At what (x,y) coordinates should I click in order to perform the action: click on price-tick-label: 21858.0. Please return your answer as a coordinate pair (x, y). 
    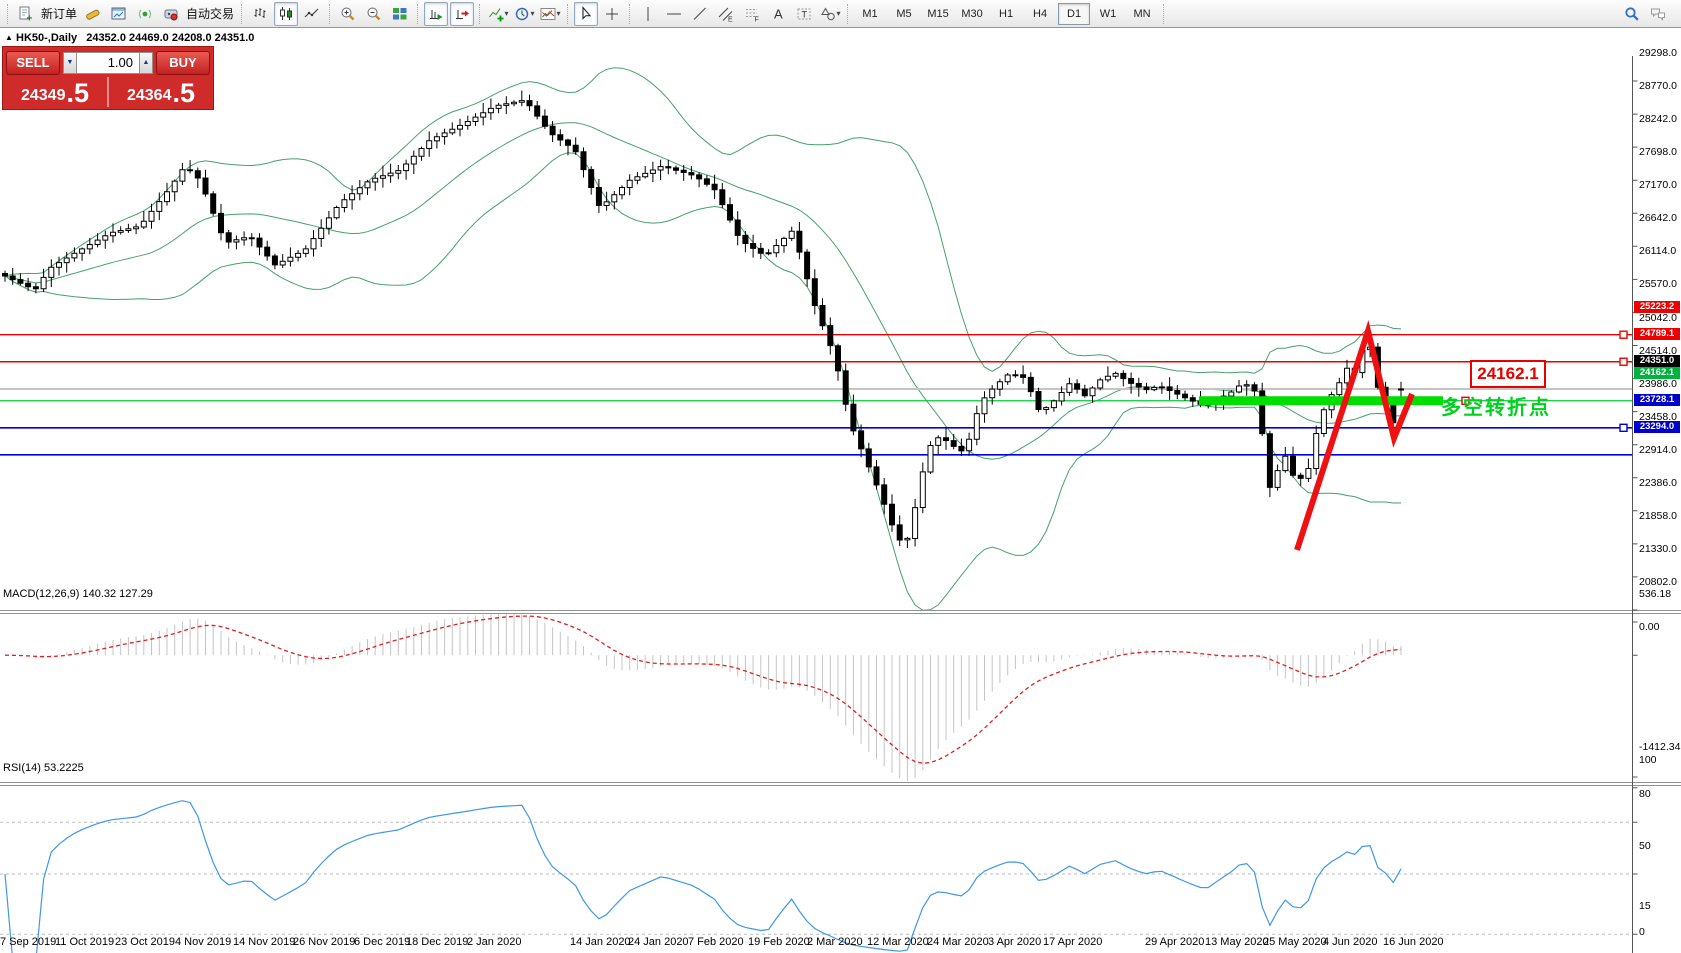
    Looking at the image, I should click on (1658, 516).